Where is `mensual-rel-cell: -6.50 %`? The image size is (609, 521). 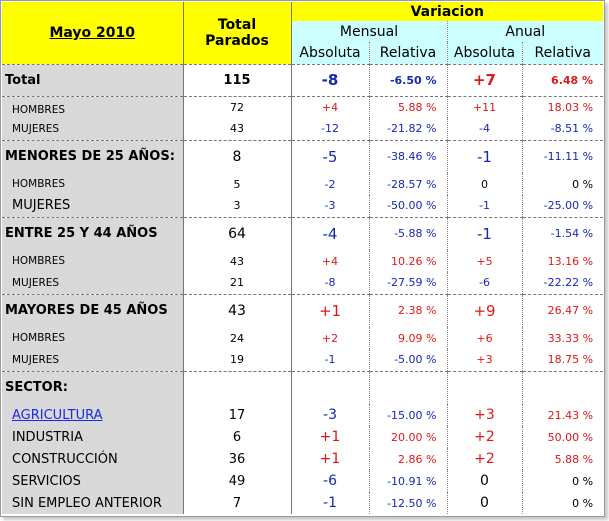 mensual-rel-cell: -6.50 % is located at coordinates (407, 79).